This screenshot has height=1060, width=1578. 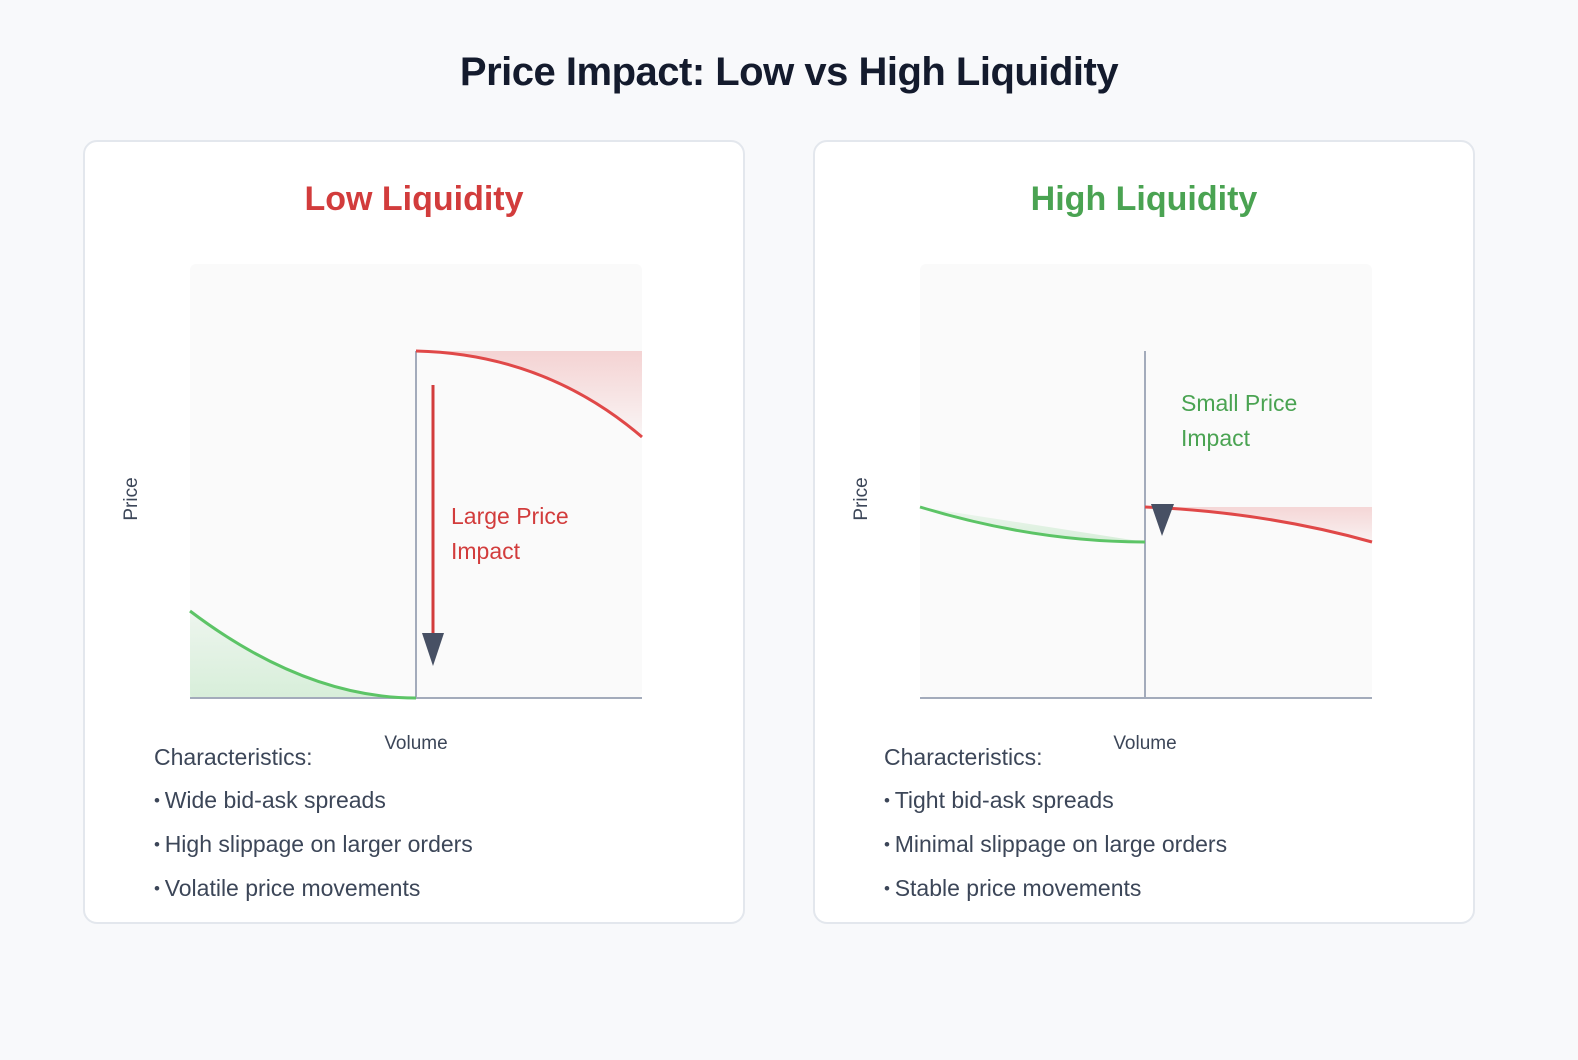 What do you see at coordinates (313, 800) in the screenshot?
I see `characteristic-item: Wide bid-ask spreads` at bounding box center [313, 800].